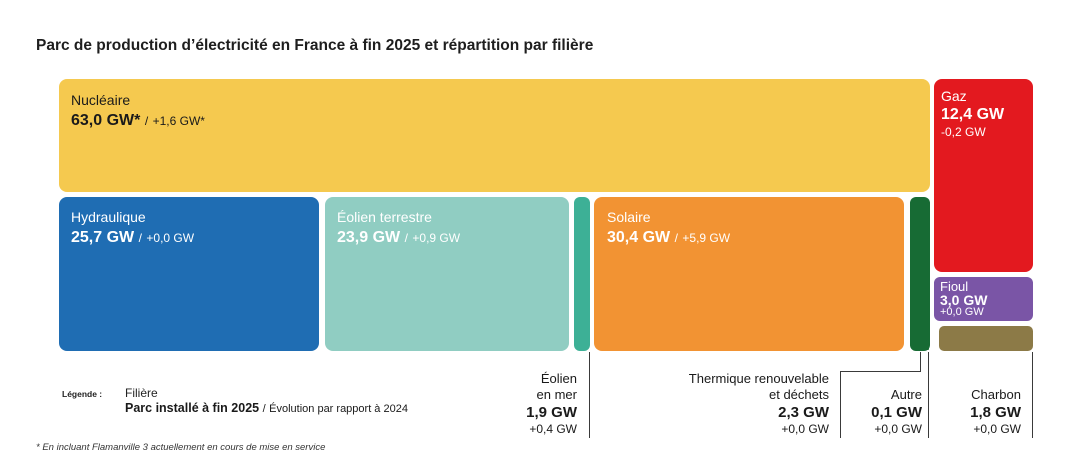  I want to click on leader-line-charbon, so click(1032, 395).